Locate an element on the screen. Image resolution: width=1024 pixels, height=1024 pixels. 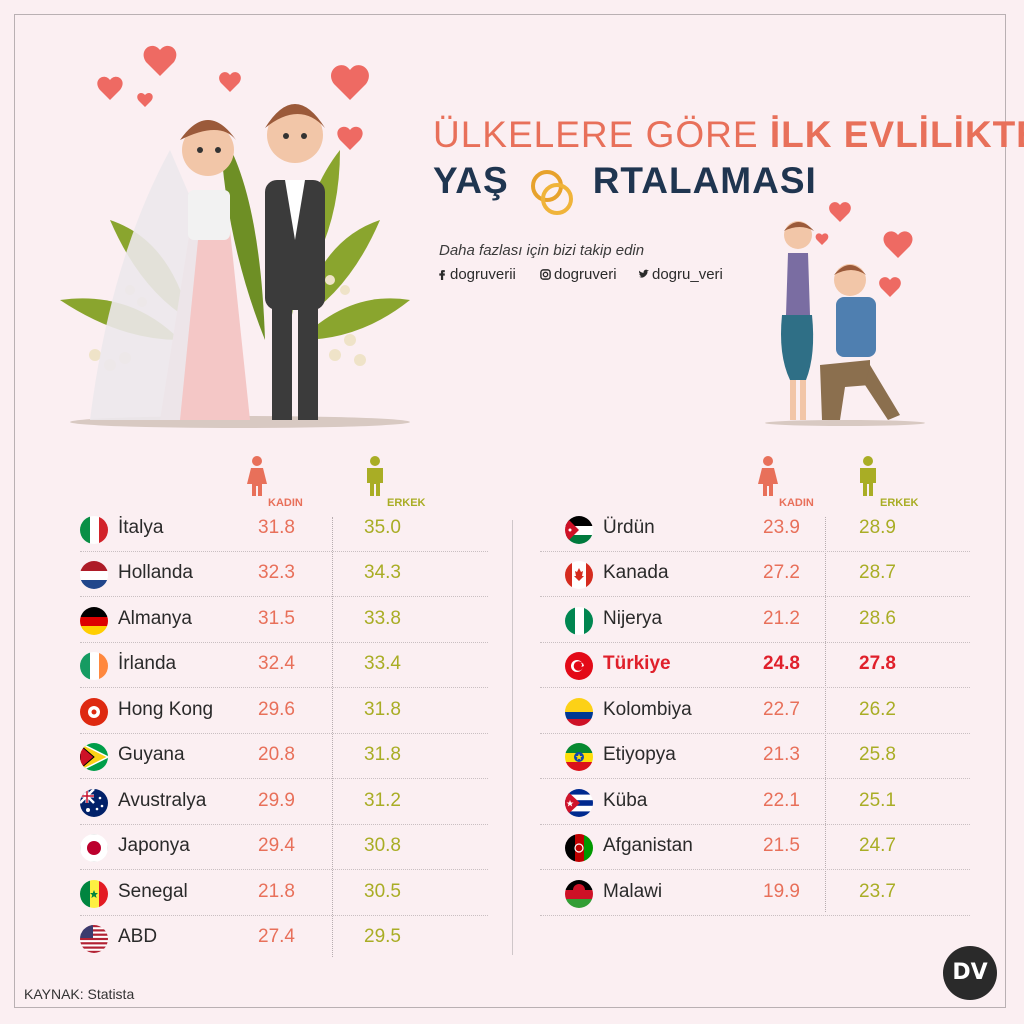
country-name: Nijerya is located at coordinates (633, 618).